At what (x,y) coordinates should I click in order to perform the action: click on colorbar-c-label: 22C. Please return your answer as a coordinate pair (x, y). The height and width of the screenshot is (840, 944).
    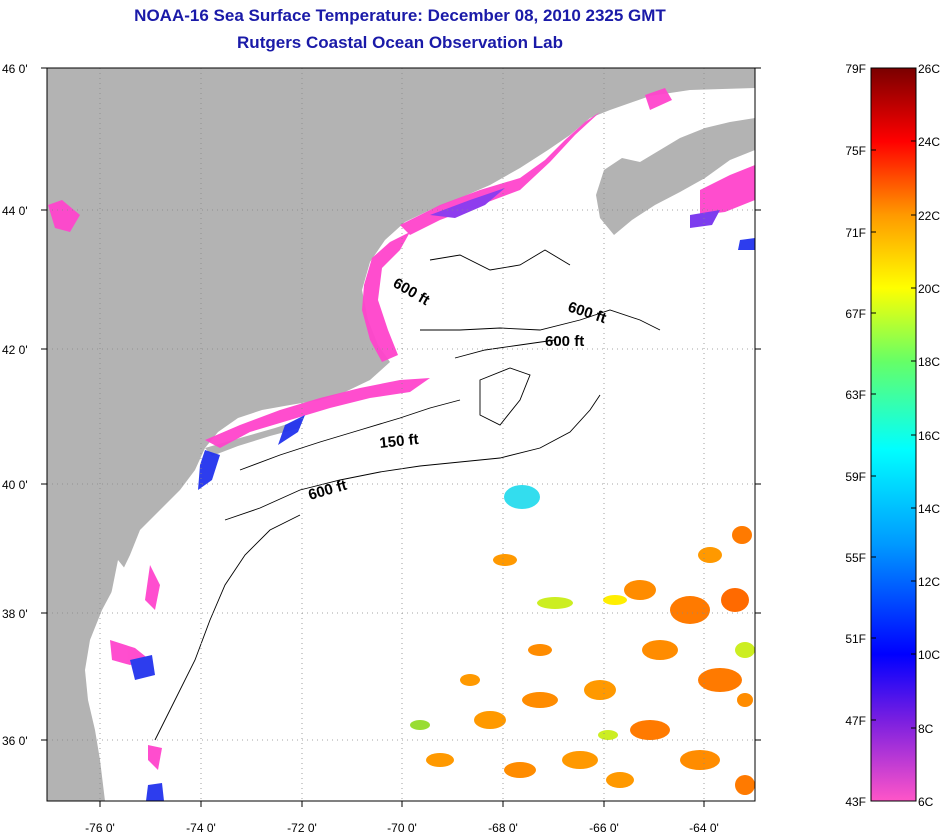
    Looking at the image, I should click on (929, 216).